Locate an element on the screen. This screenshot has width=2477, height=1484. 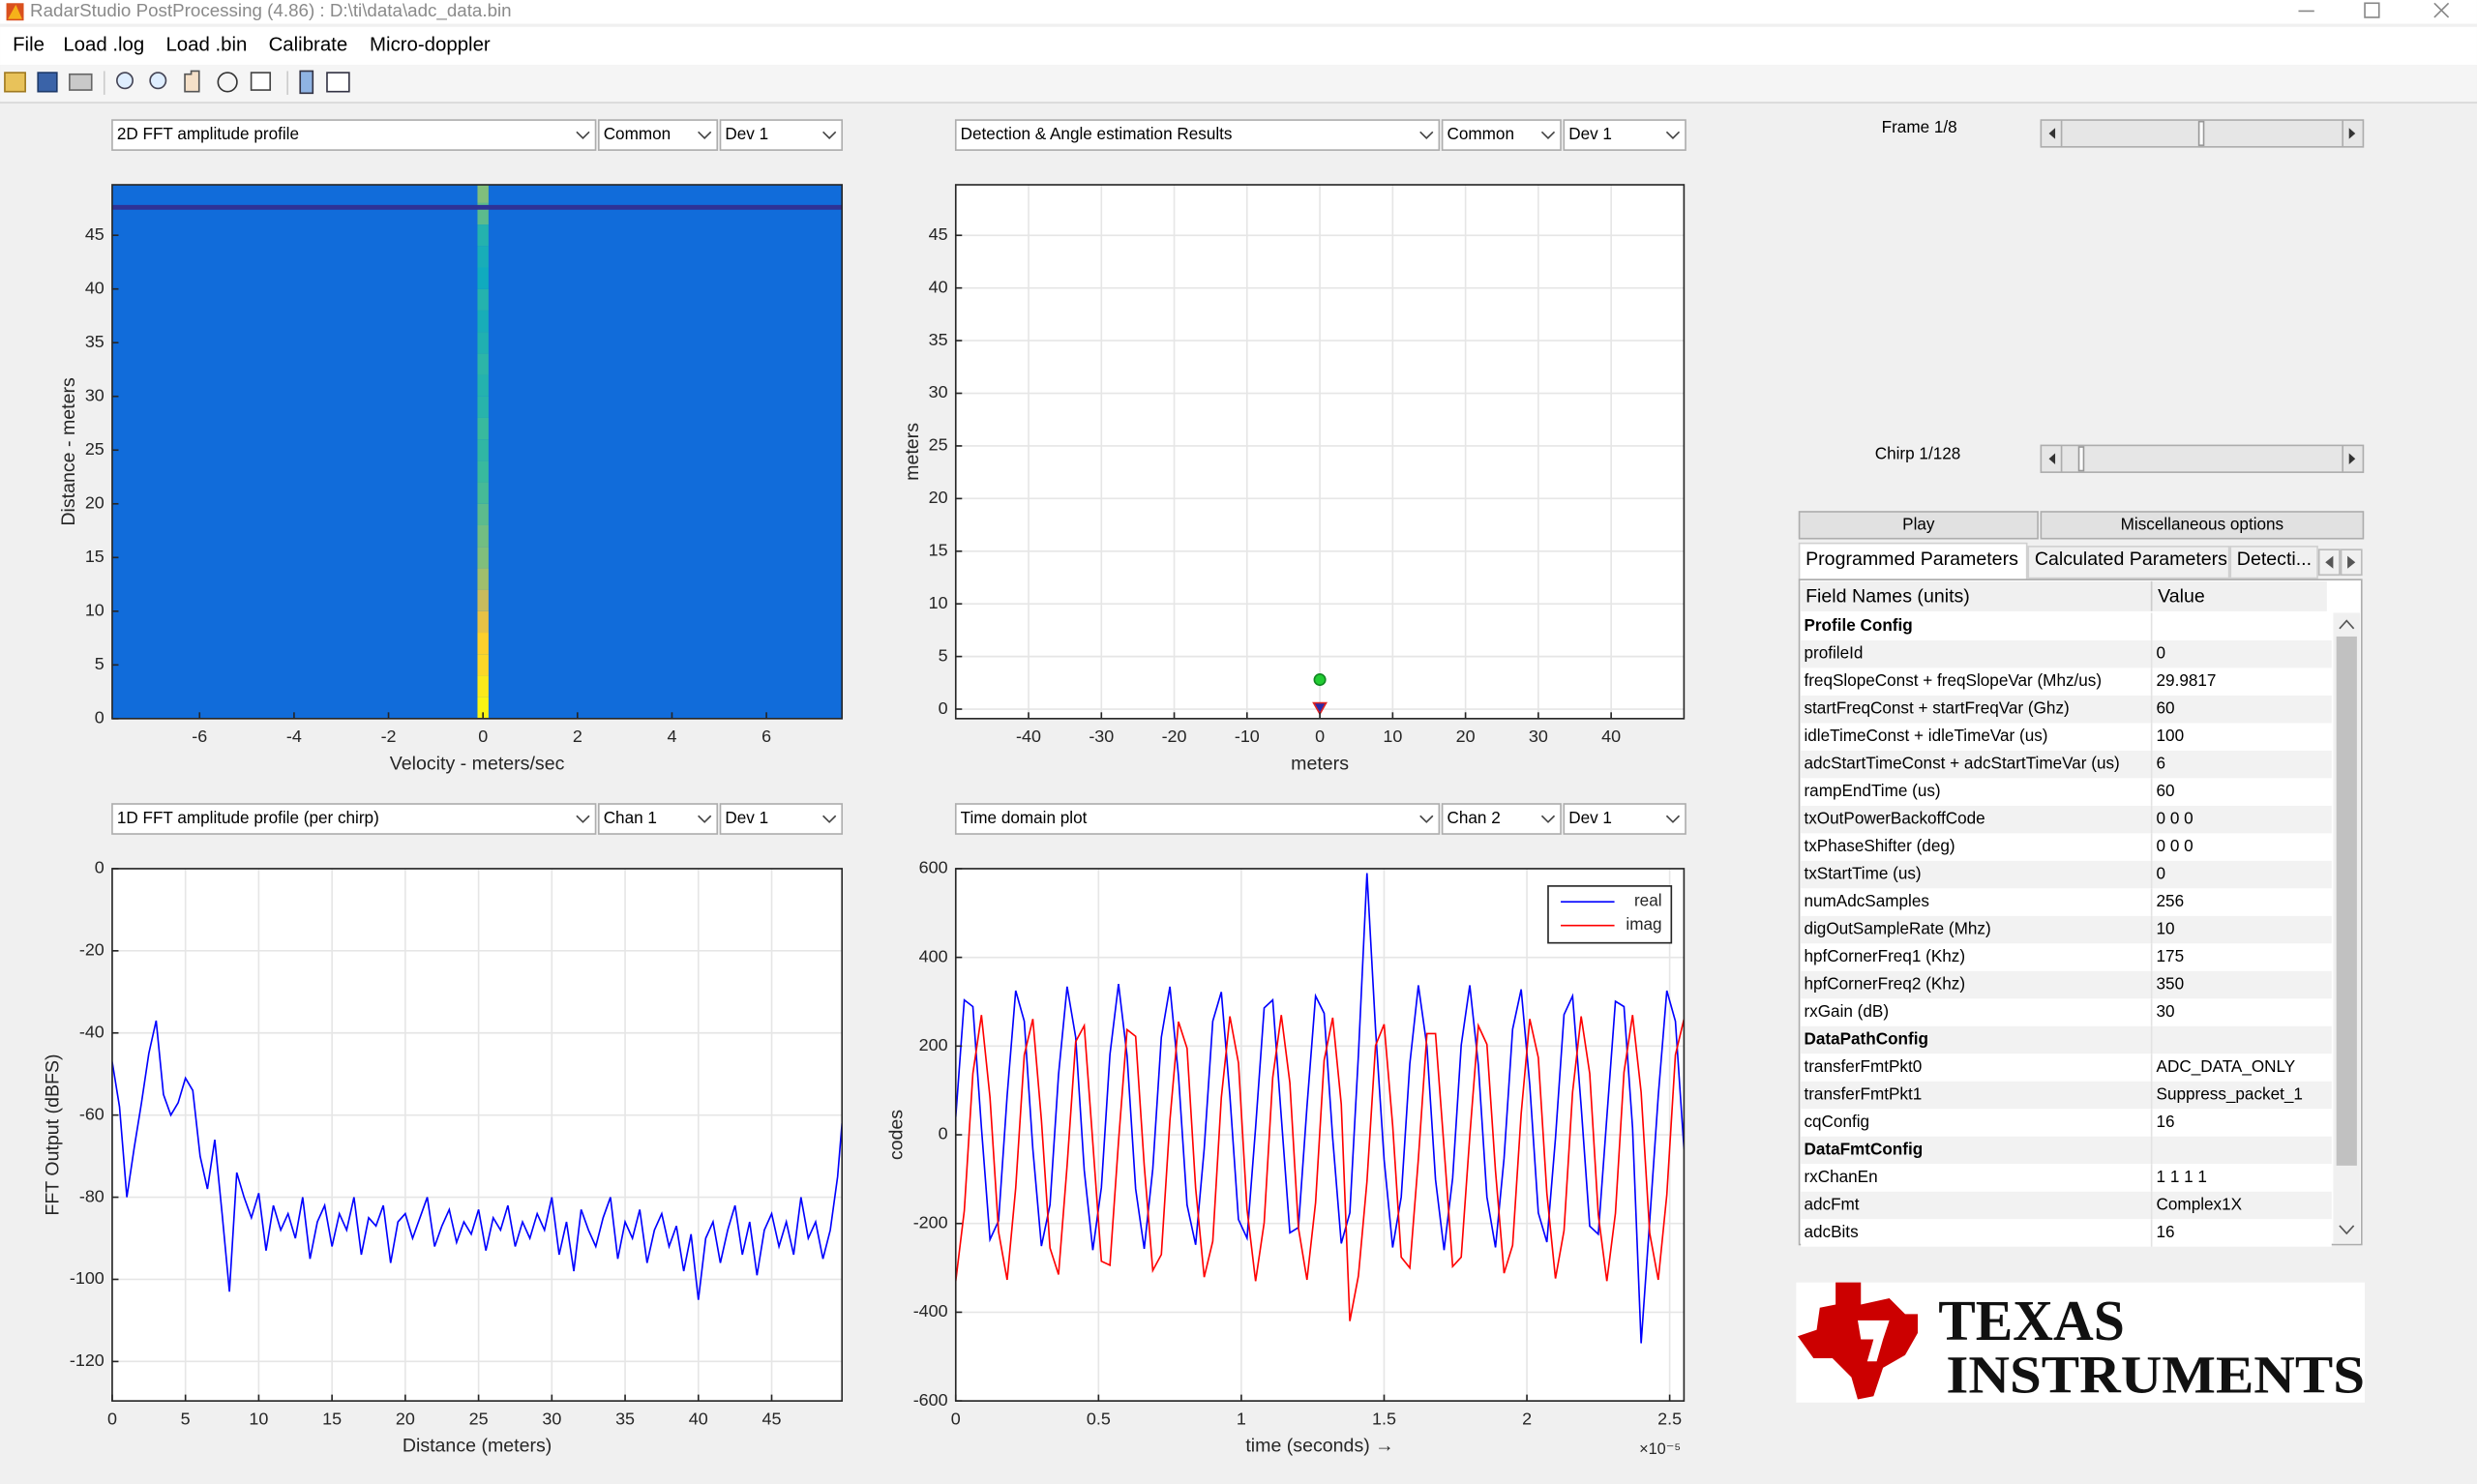
legend-button is located at coordinates (338, 82).